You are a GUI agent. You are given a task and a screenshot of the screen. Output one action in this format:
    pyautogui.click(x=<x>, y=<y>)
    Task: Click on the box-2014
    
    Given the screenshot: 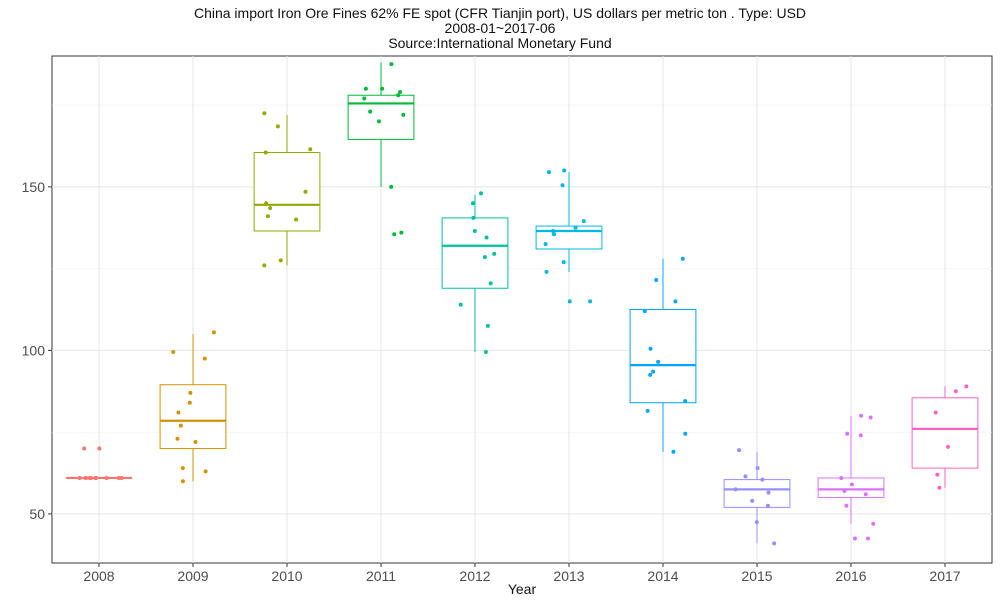 What is the action you would take?
    pyautogui.click(x=663, y=355)
    